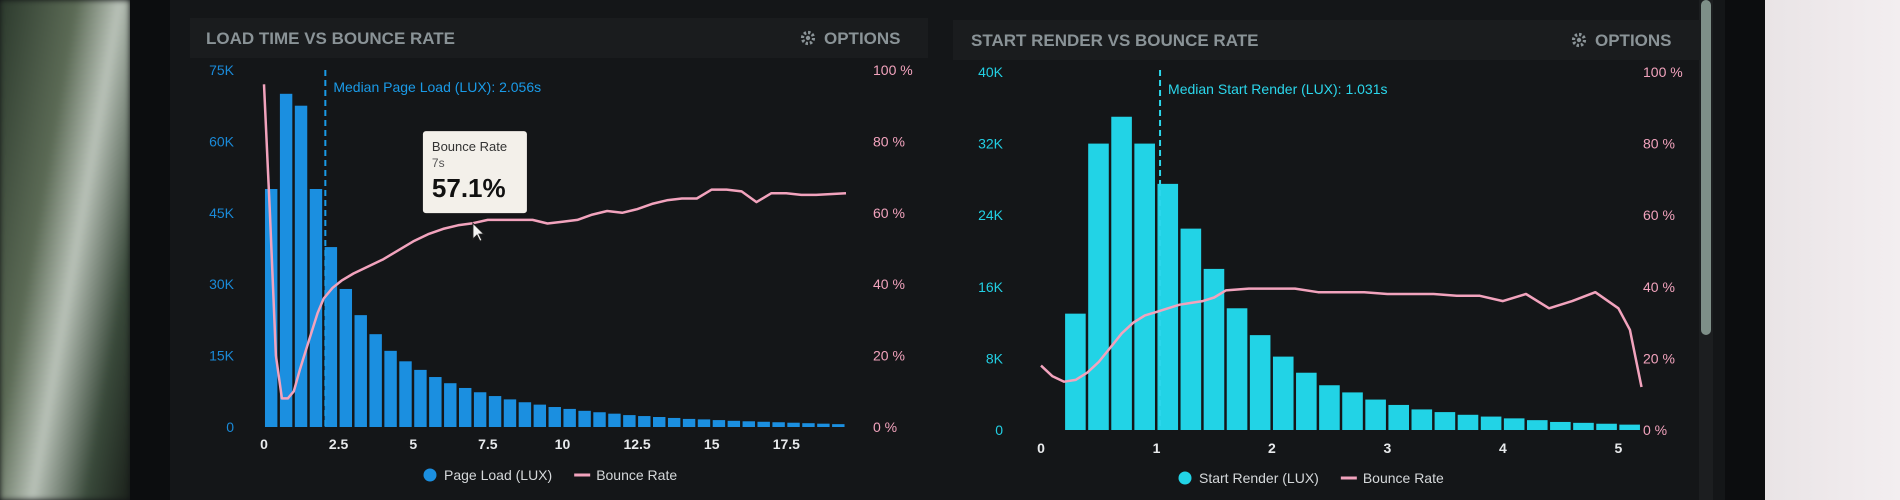 This screenshot has height=500, width=1900. I want to click on legend-label: Page Load (LUX), so click(498, 475).